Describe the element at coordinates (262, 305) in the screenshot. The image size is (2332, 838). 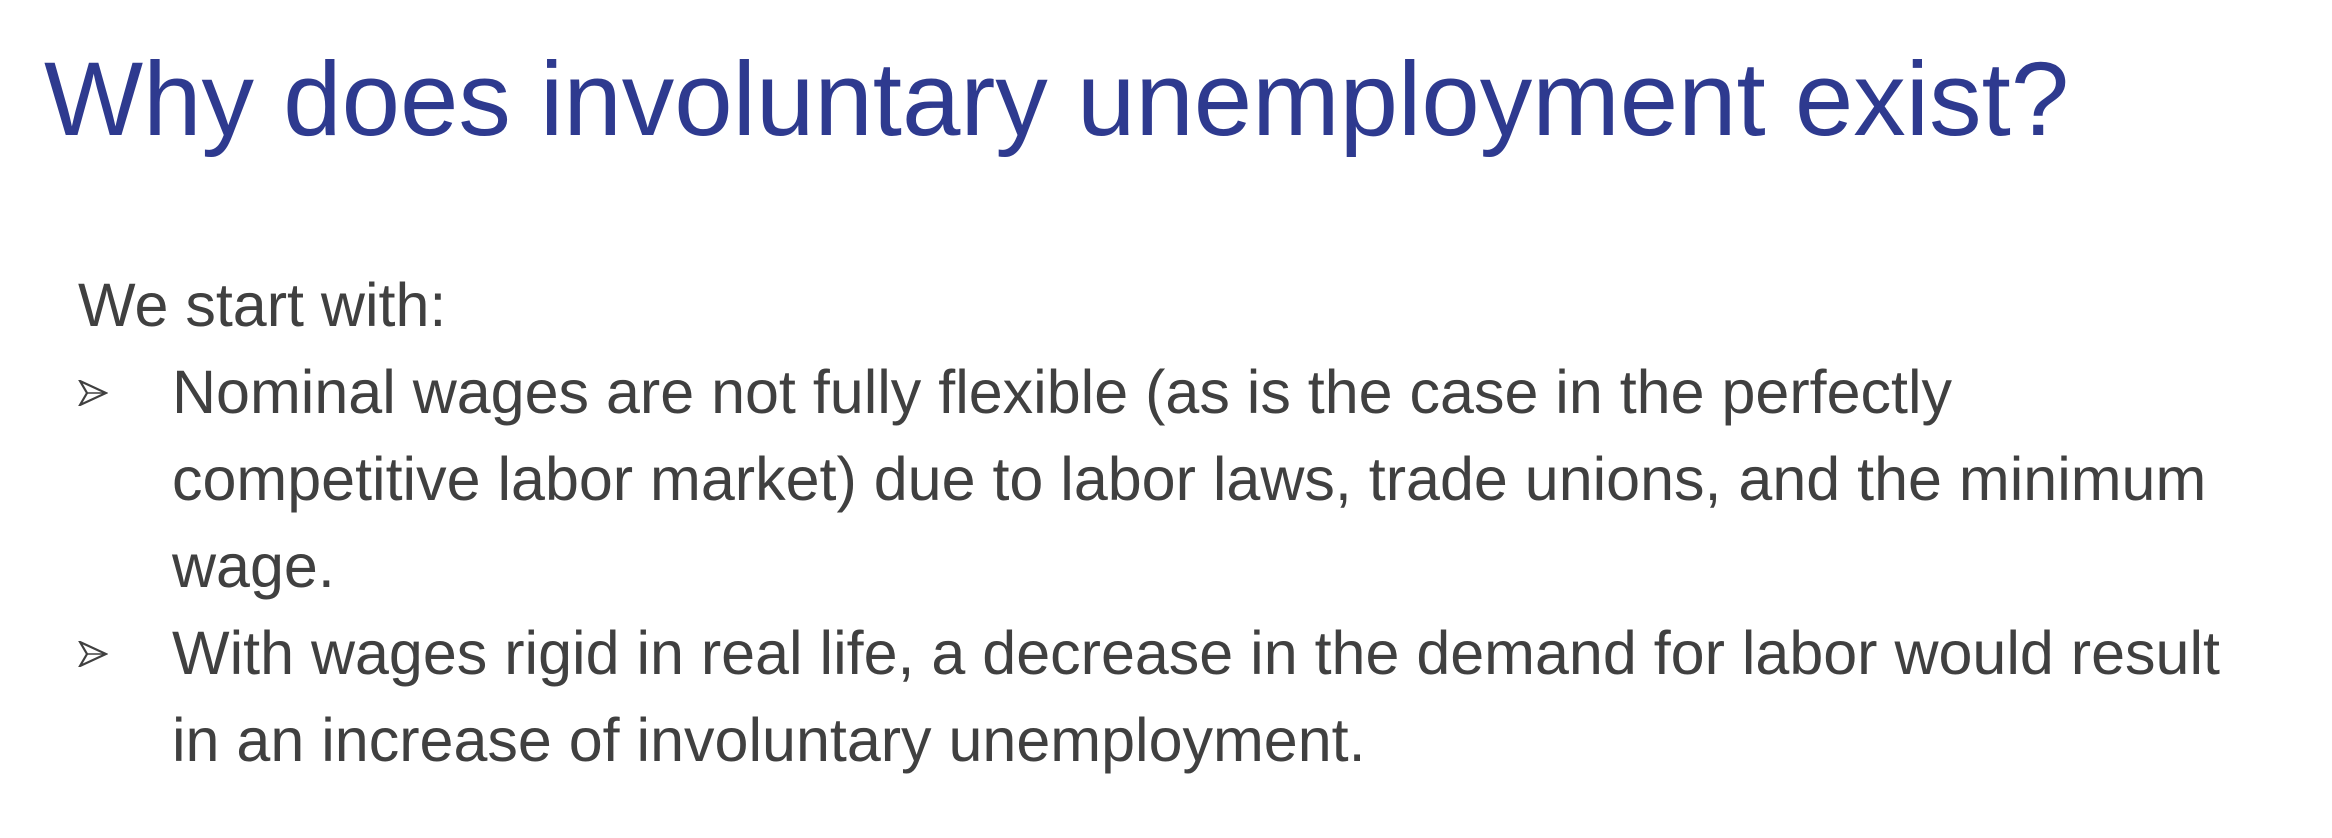
I see `intro-text: We start with:` at that location.